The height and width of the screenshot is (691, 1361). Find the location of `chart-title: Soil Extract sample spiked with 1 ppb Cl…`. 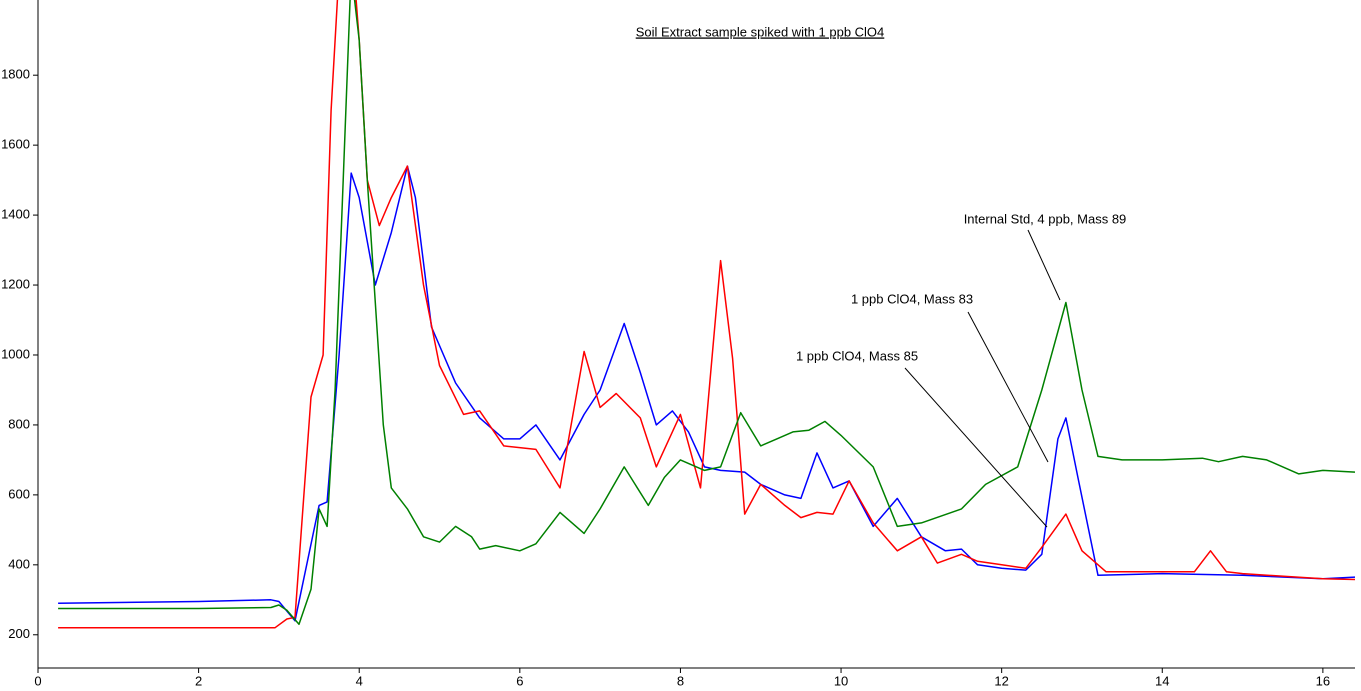

chart-title: Soil Extract sample spiked with 1 ppb Cl… is located at coordinates (760, 31).